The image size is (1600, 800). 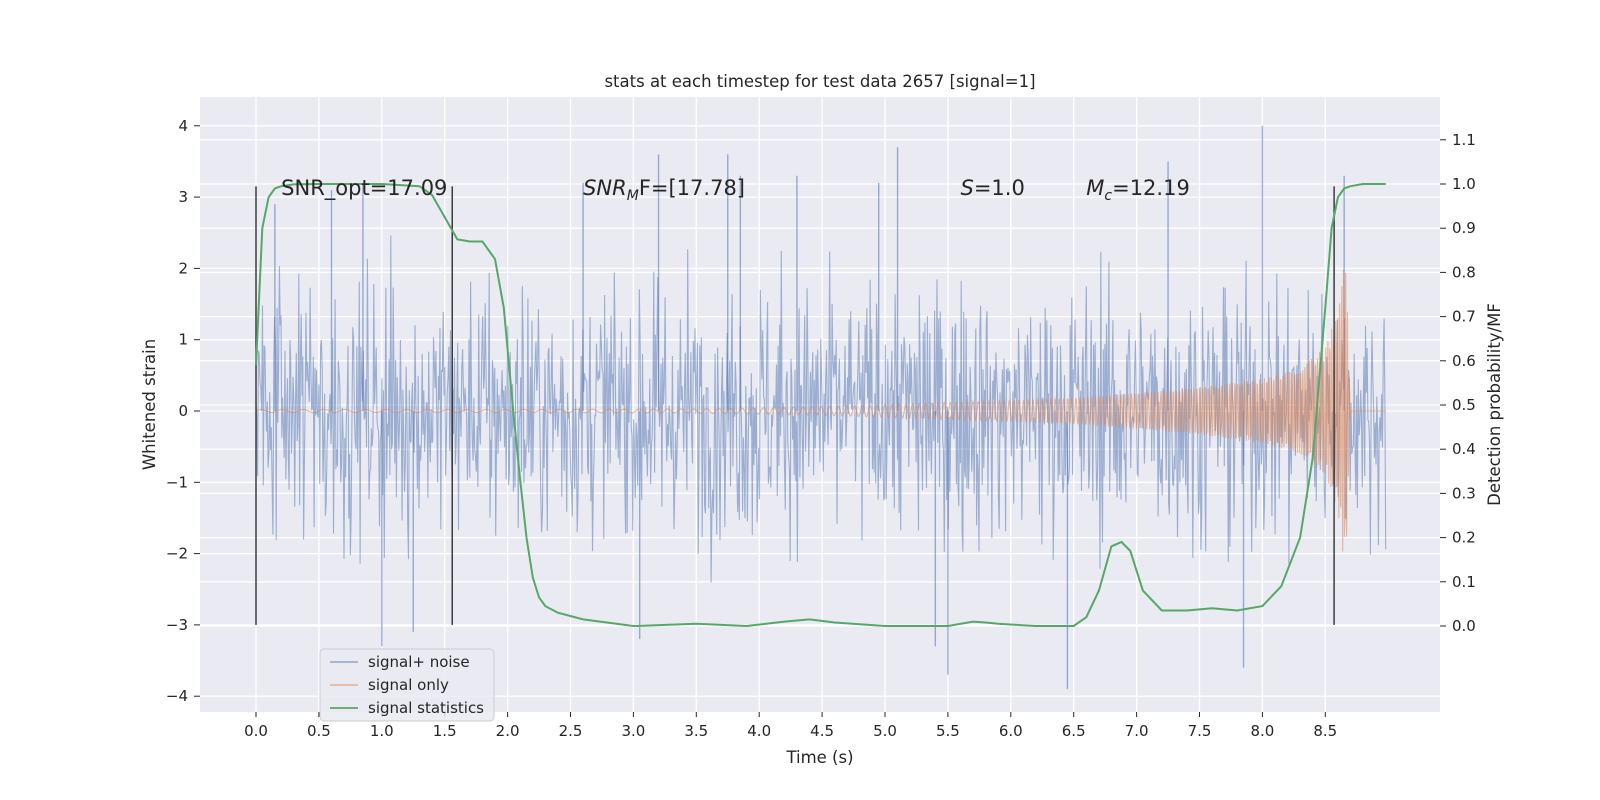 What do you see at coordinates (1325, 731) in the screenshot?
I see `x-tick-label: 8.5` at bounding box center [1325, 731].